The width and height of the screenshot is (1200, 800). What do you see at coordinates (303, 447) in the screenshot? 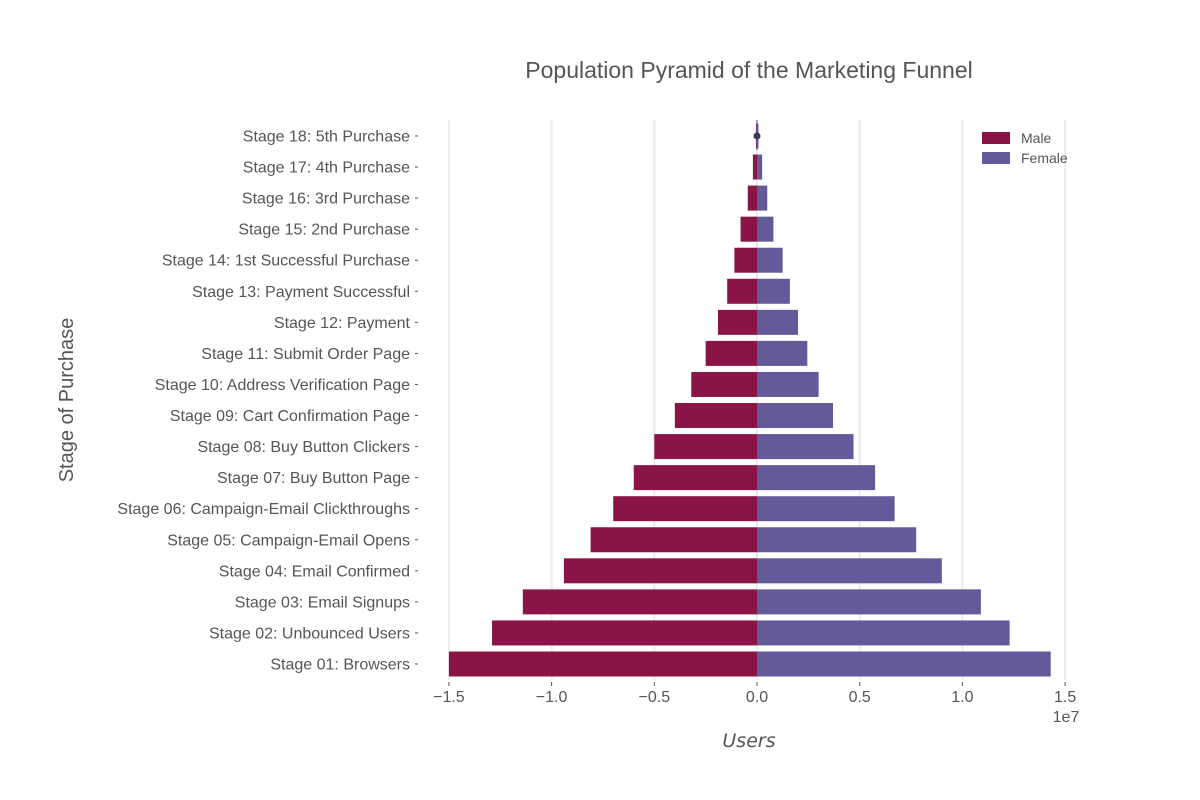
I see `y-tick-label-8: Stage 08: Buy Button Clickers` at bounding box center [303, 447].